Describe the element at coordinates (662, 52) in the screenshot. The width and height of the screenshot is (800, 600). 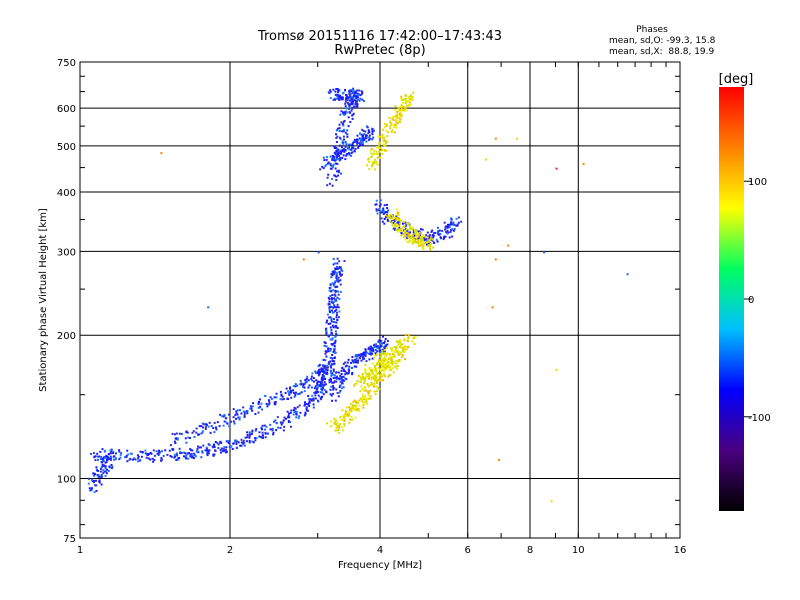
I see `phase-stats-x: mean, sd,X: 88.8, 19.9` at that location.